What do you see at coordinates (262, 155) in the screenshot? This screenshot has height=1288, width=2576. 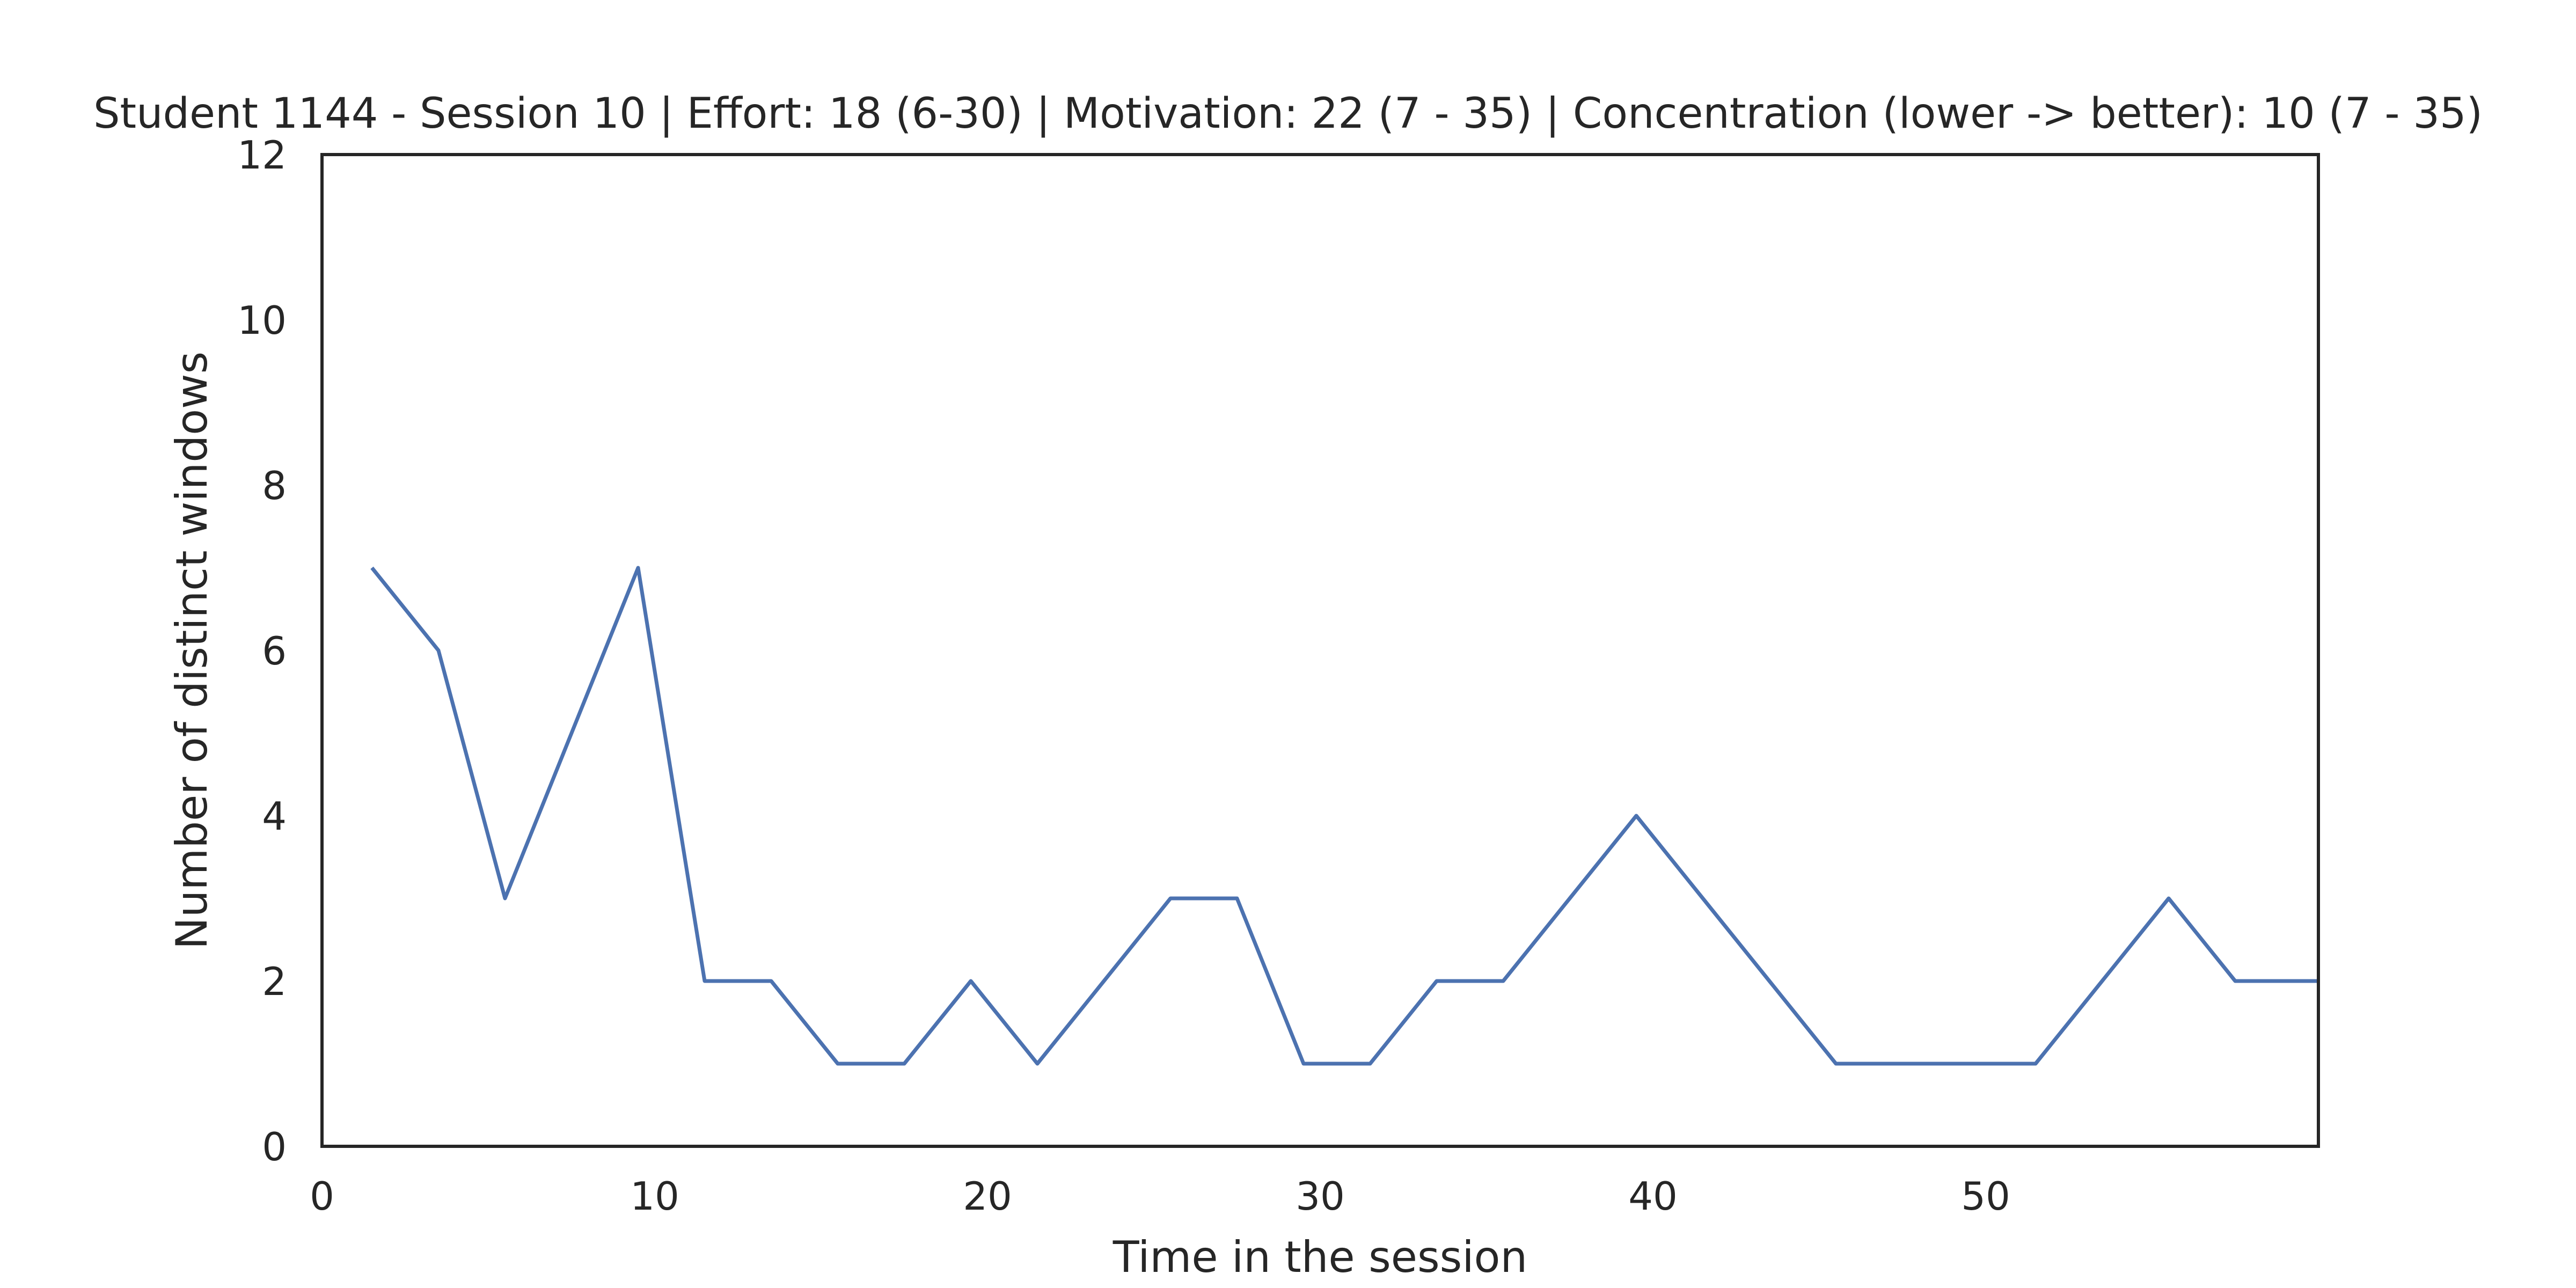 I see `y-tick-label: 12` at bounding box center [262, 155].